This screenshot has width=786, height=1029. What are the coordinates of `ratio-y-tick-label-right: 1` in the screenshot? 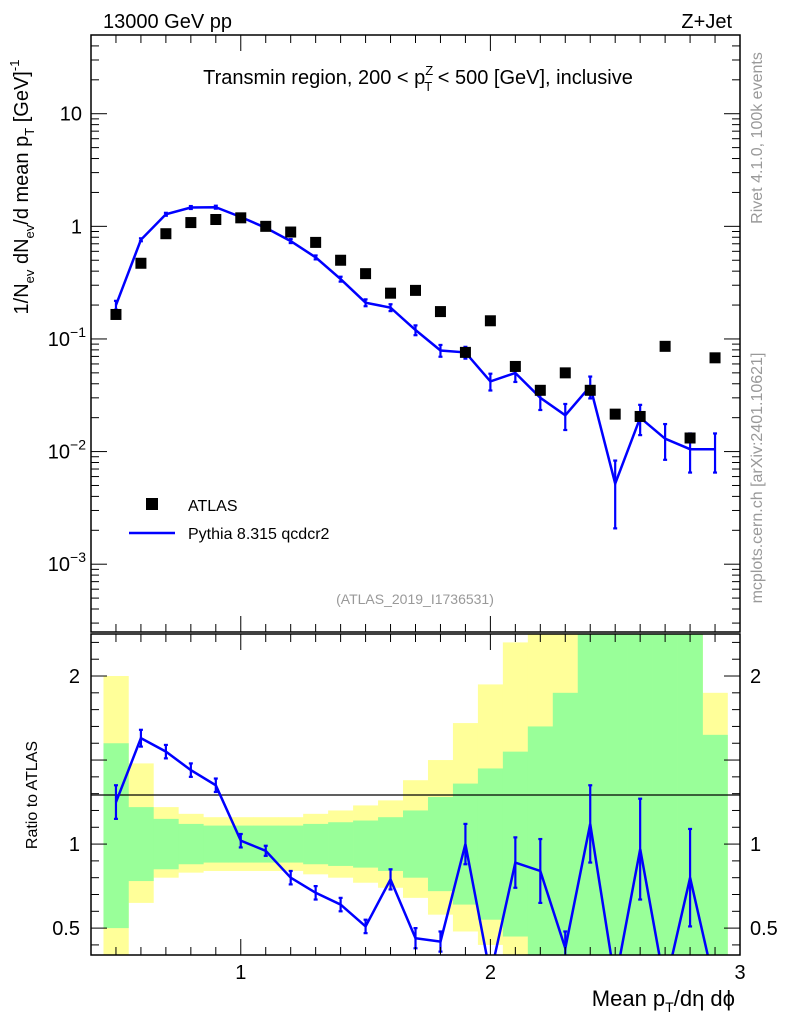 It's located at (755, 845).